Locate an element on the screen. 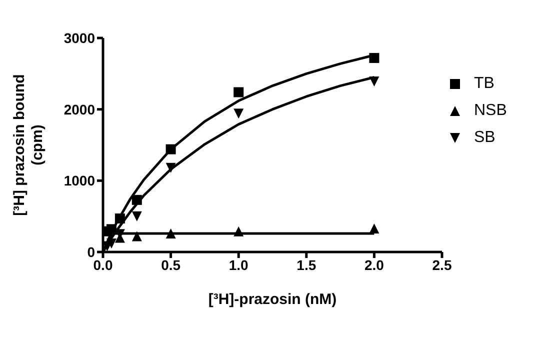 This screenshot has height=360, width=560. legend-label: TB is located at coordinates (484, 83).